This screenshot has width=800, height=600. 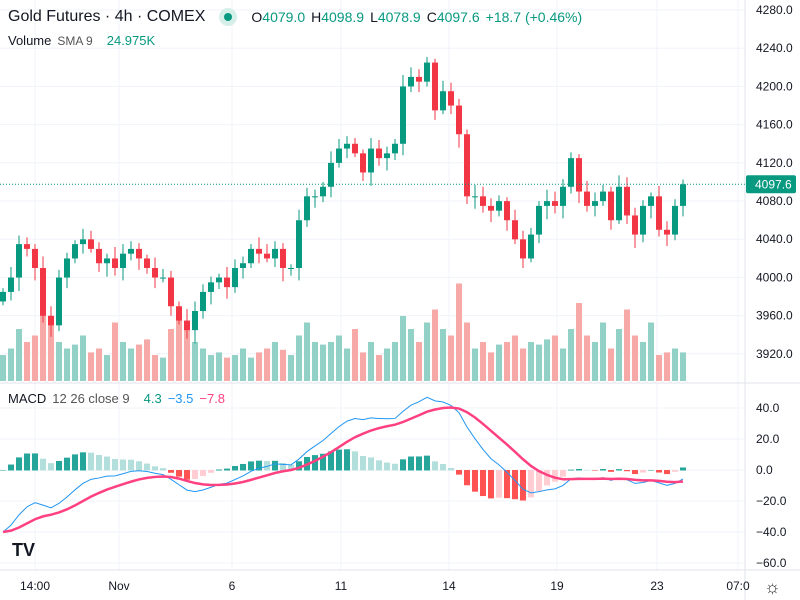 What do you see at coordinates (341, 586) in the screenshot?
I see `time-axis-label: 11` at bounding box center [341, 586].